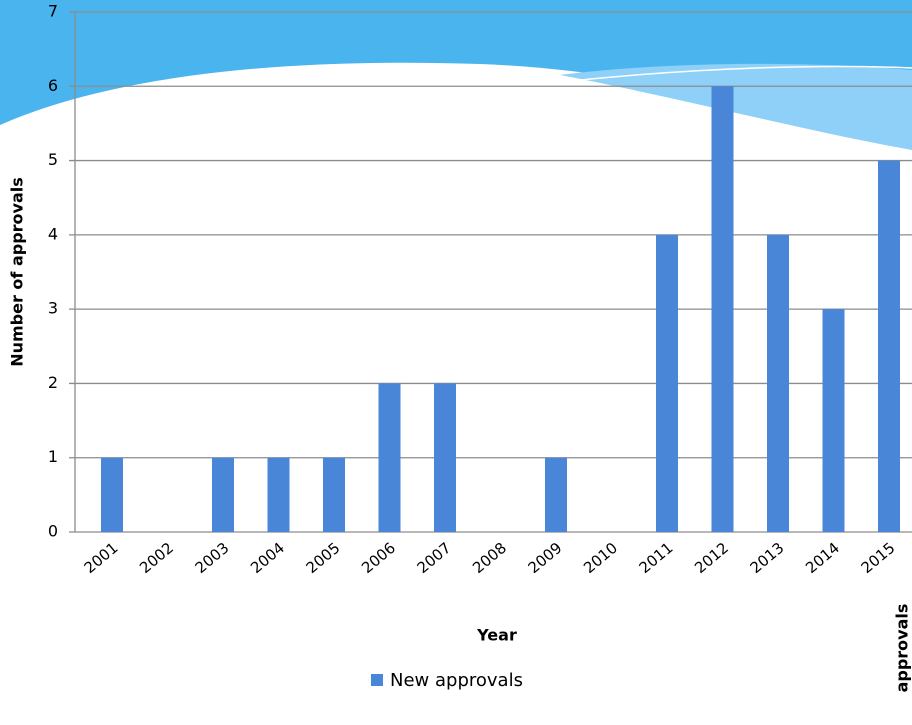 This screenshot has width=912, height=725. Describe the element at coordinates (53, 11) in the screenshot. I see `y-tick-label: 7` at that location.